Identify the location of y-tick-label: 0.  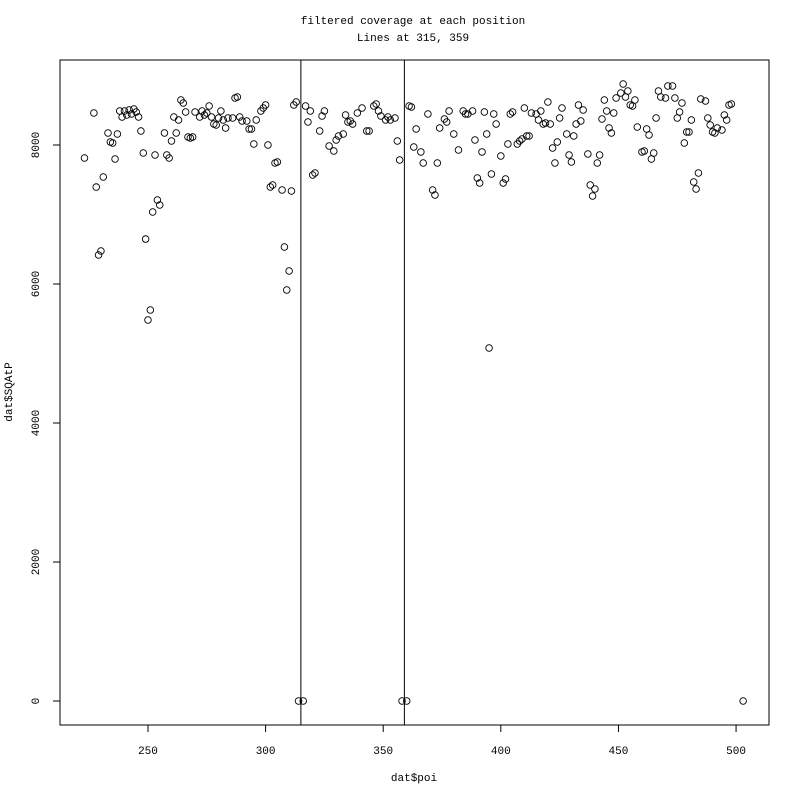
(37, 701).